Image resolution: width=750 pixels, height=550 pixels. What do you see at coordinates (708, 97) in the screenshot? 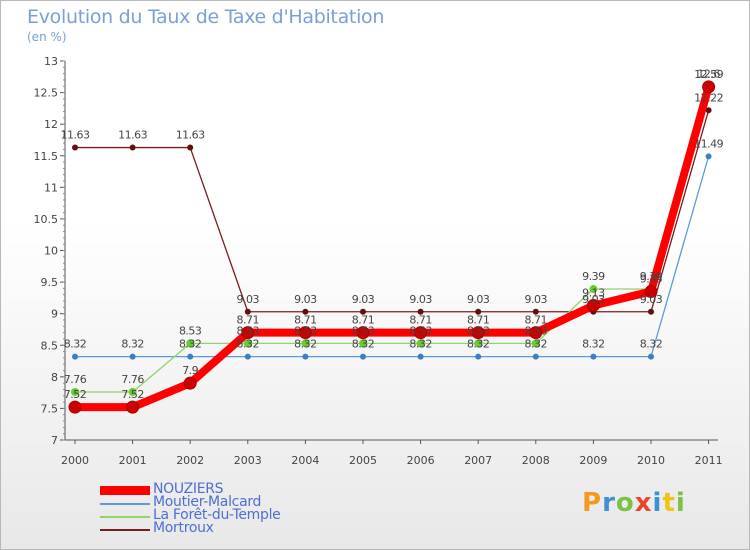
I see `data-label: 12.22` at bounding box center [708, 97].